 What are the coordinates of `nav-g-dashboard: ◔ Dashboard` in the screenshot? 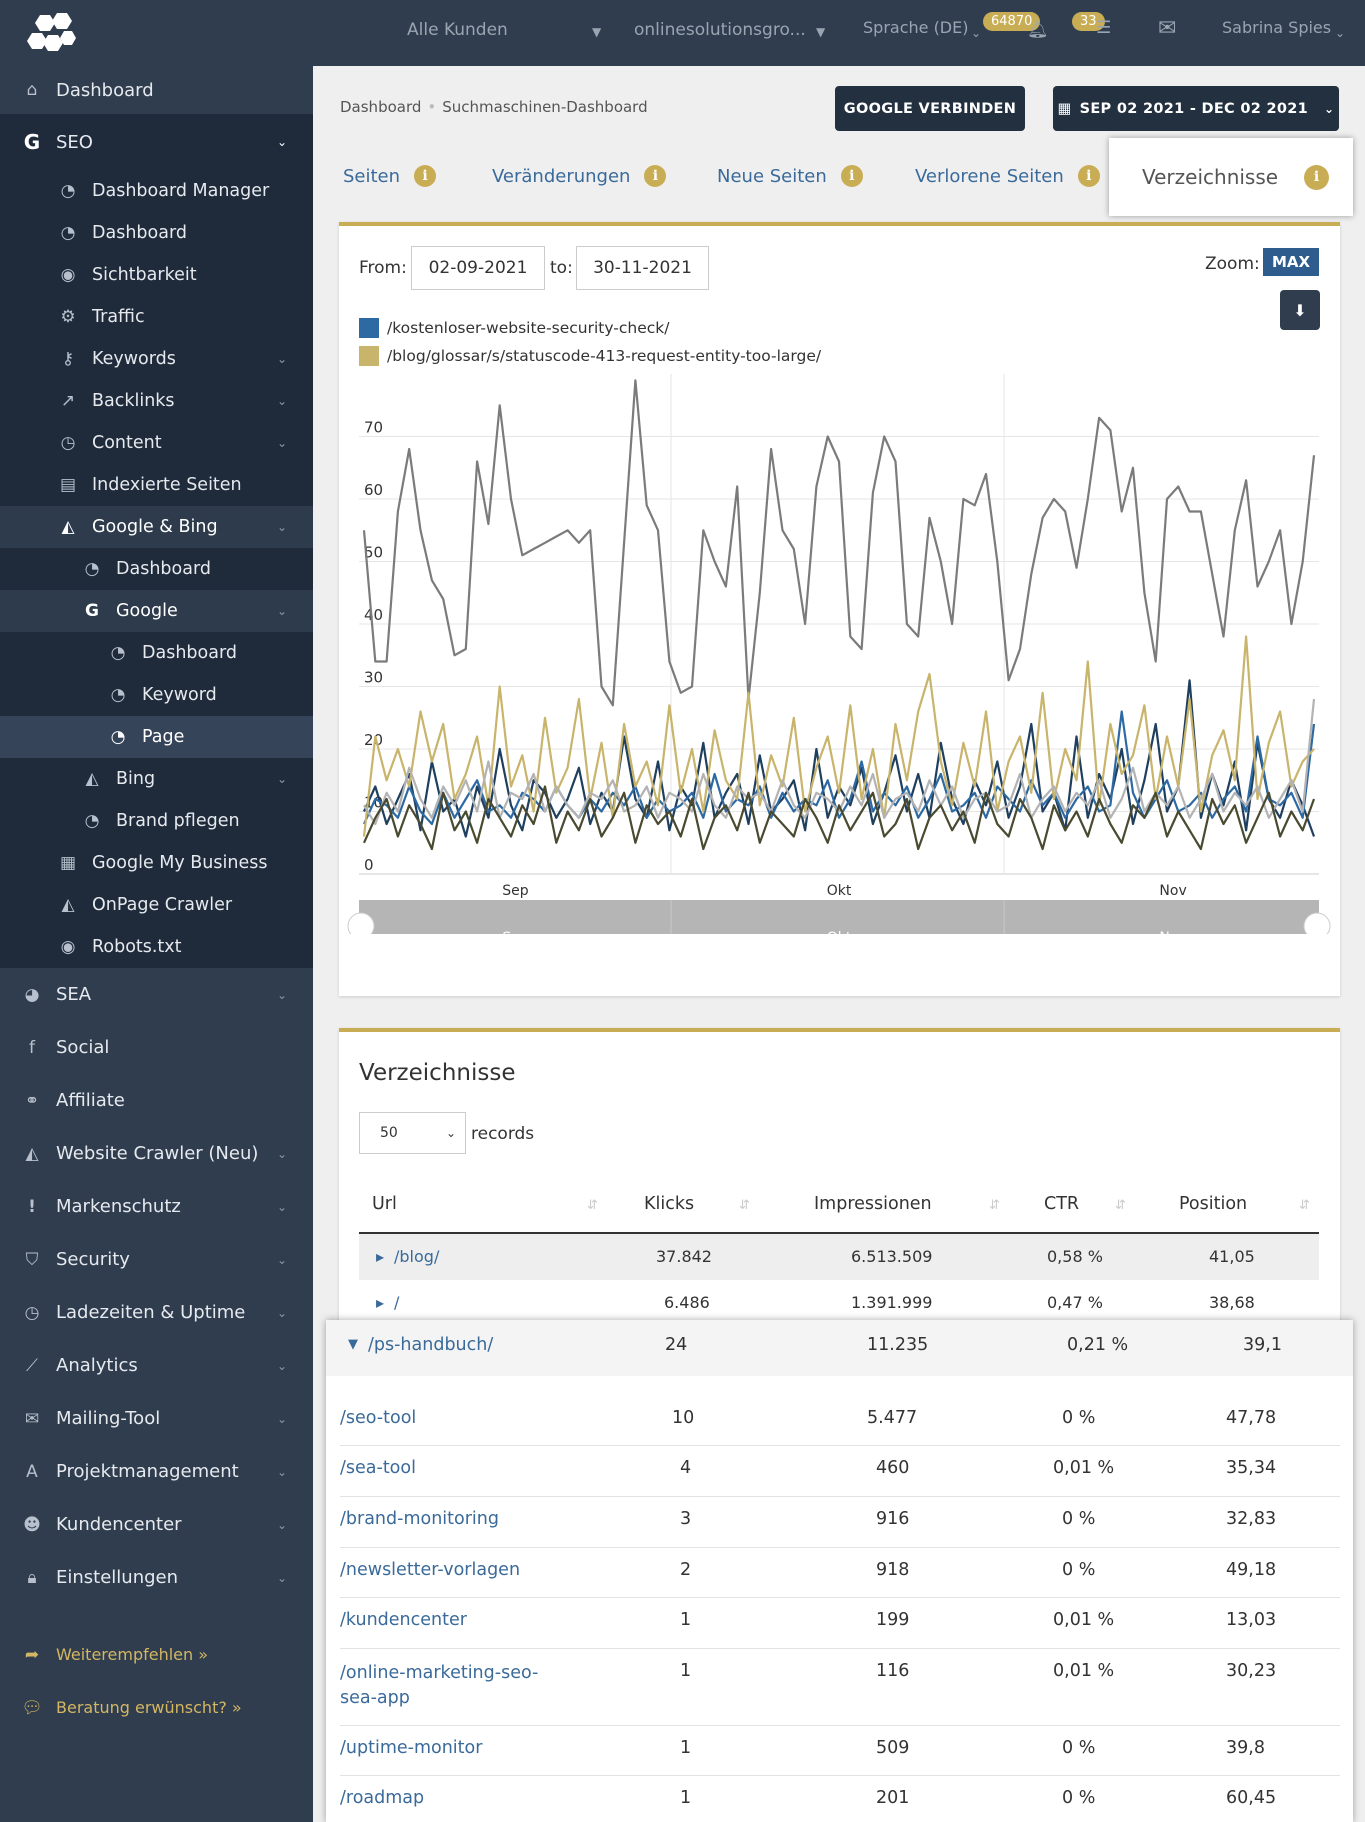 It's located at (156, 653).